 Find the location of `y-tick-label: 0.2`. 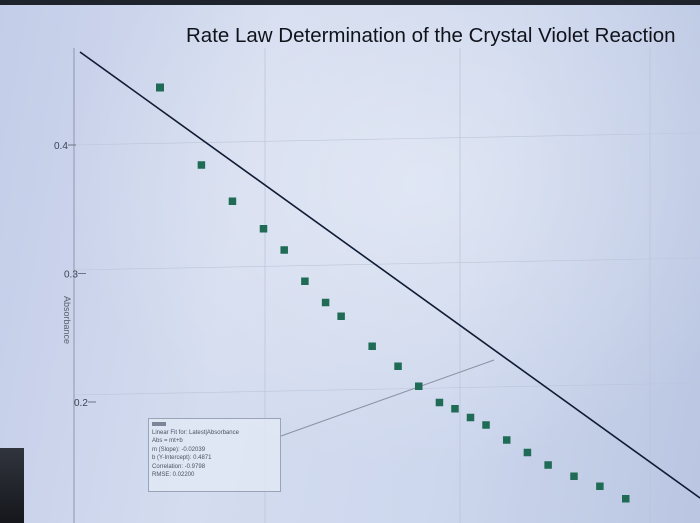

y-tick-label: 0.2 is located at coordinates (81, 403).